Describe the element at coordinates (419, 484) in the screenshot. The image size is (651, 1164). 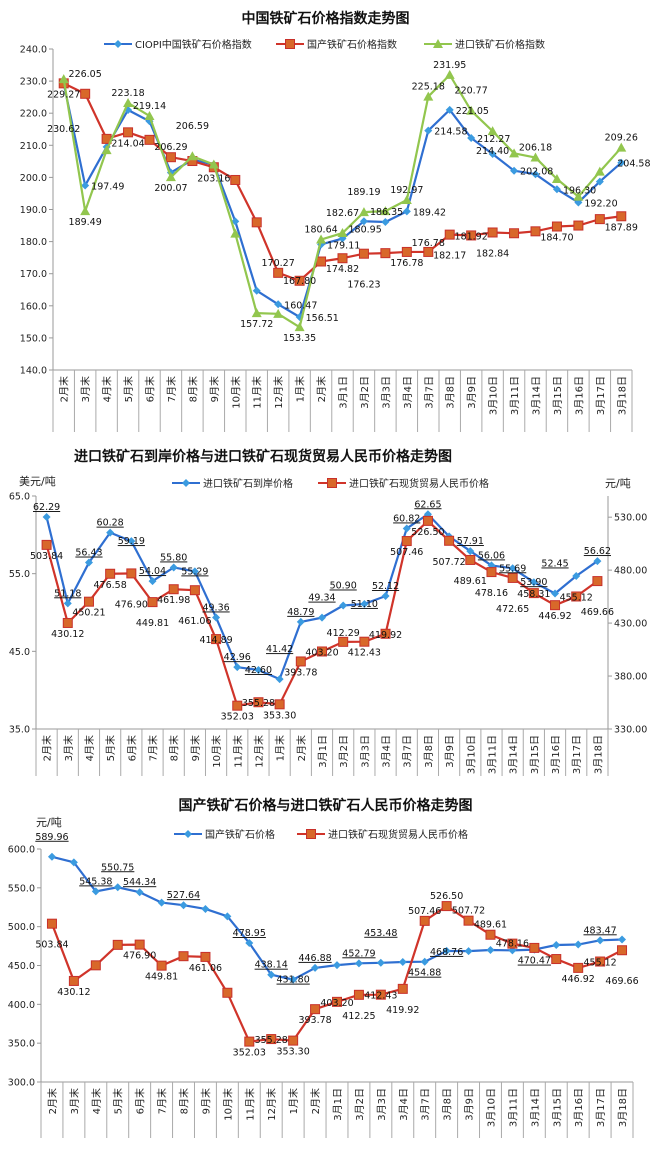
I see `legend-label: 进口铁矿石现货贸易人民币价格` at that location.